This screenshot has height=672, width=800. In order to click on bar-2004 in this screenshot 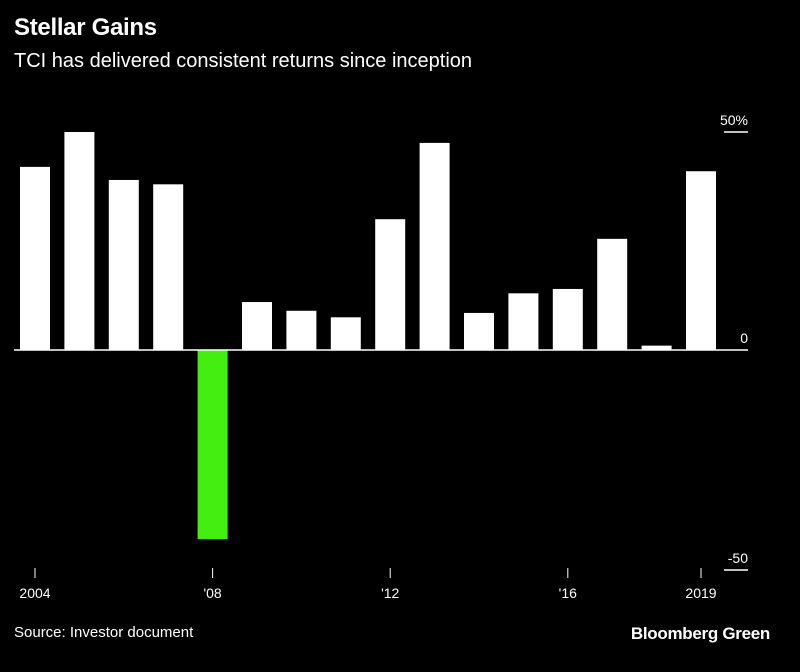, I will do `click(35, 258)`.